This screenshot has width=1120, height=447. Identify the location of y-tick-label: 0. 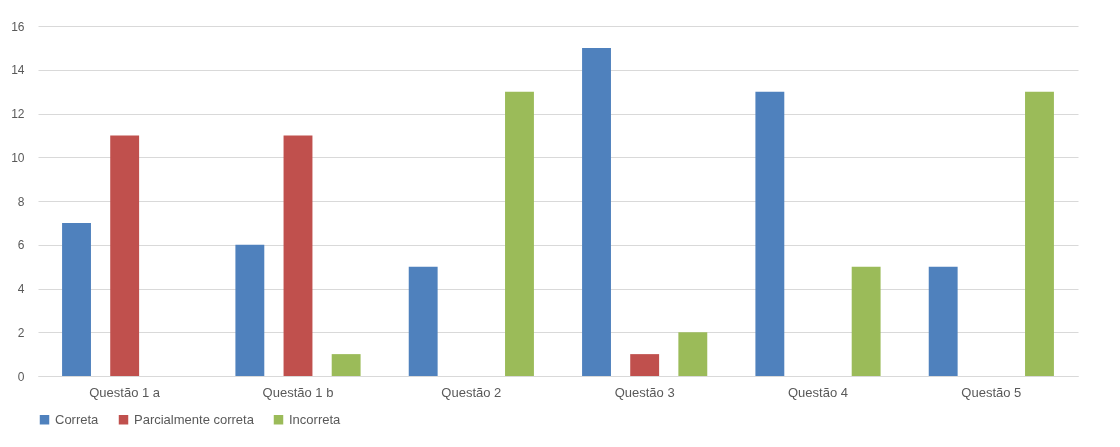
(21, 376).